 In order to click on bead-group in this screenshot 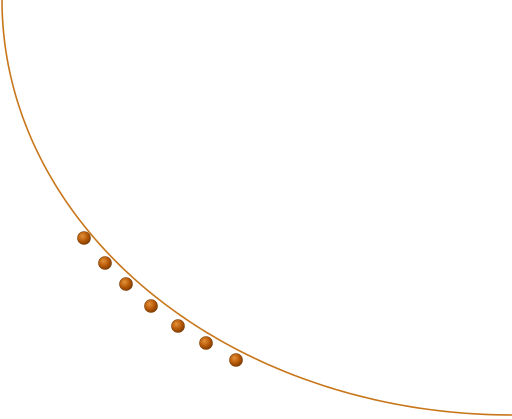, I will do `click(160, 299)`.